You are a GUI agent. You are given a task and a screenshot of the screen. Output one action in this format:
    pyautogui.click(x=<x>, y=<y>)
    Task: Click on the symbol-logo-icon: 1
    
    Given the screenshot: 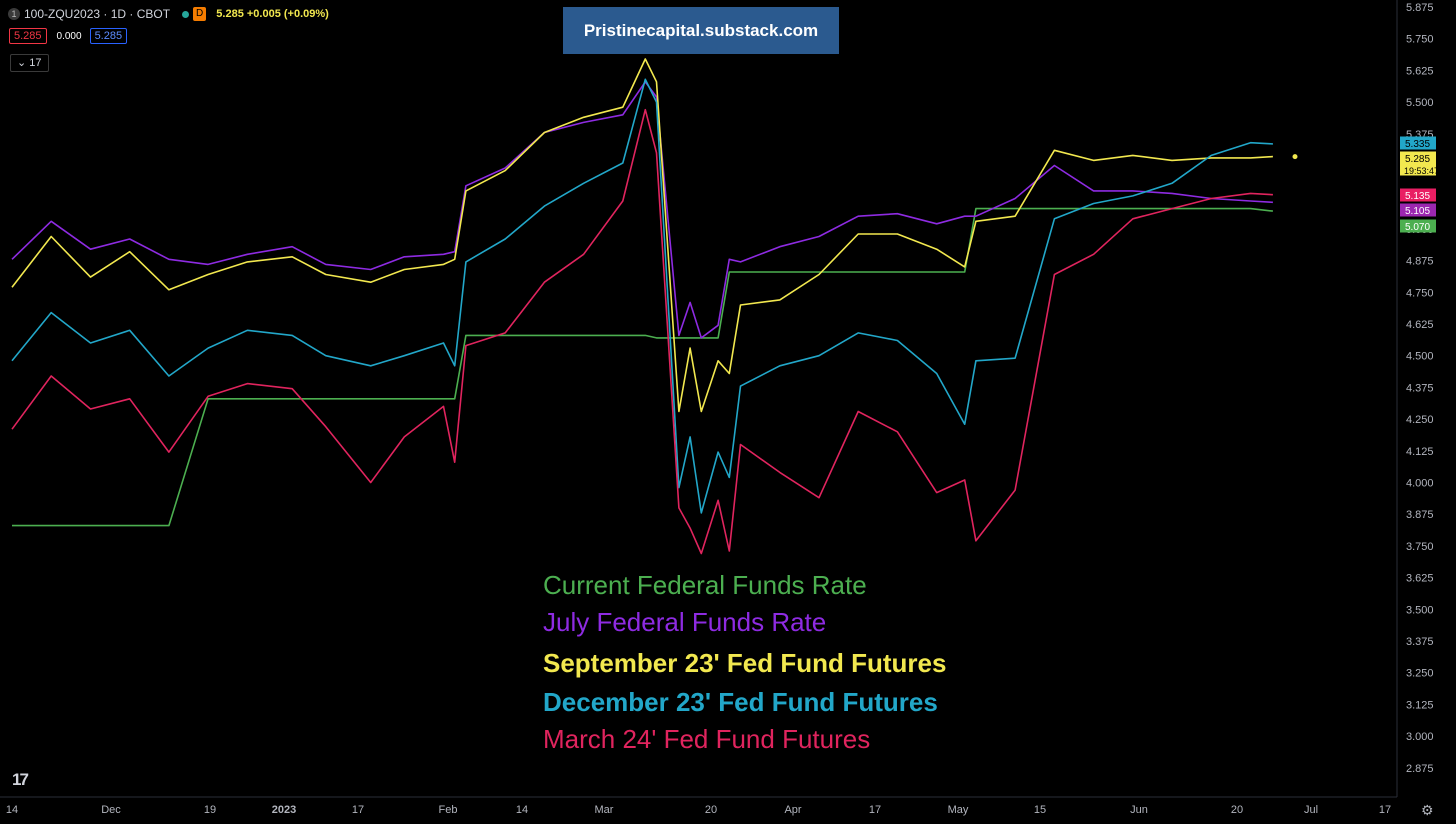 What is the action you would take?
    pyautogui.click(x=14, y=14)
    